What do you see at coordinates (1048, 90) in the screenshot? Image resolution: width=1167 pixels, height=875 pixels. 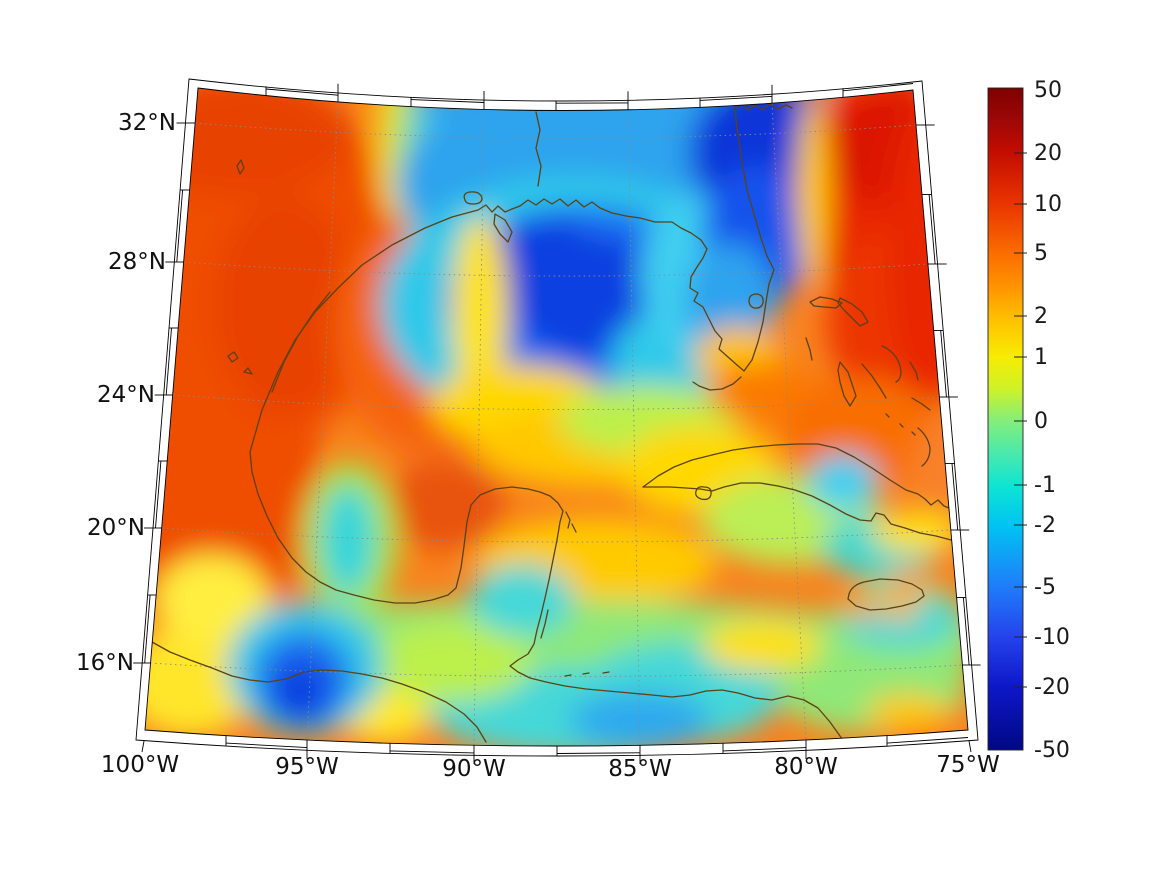 I see `colorbar-tick-label: 50` at bounding box center [1048, 90].